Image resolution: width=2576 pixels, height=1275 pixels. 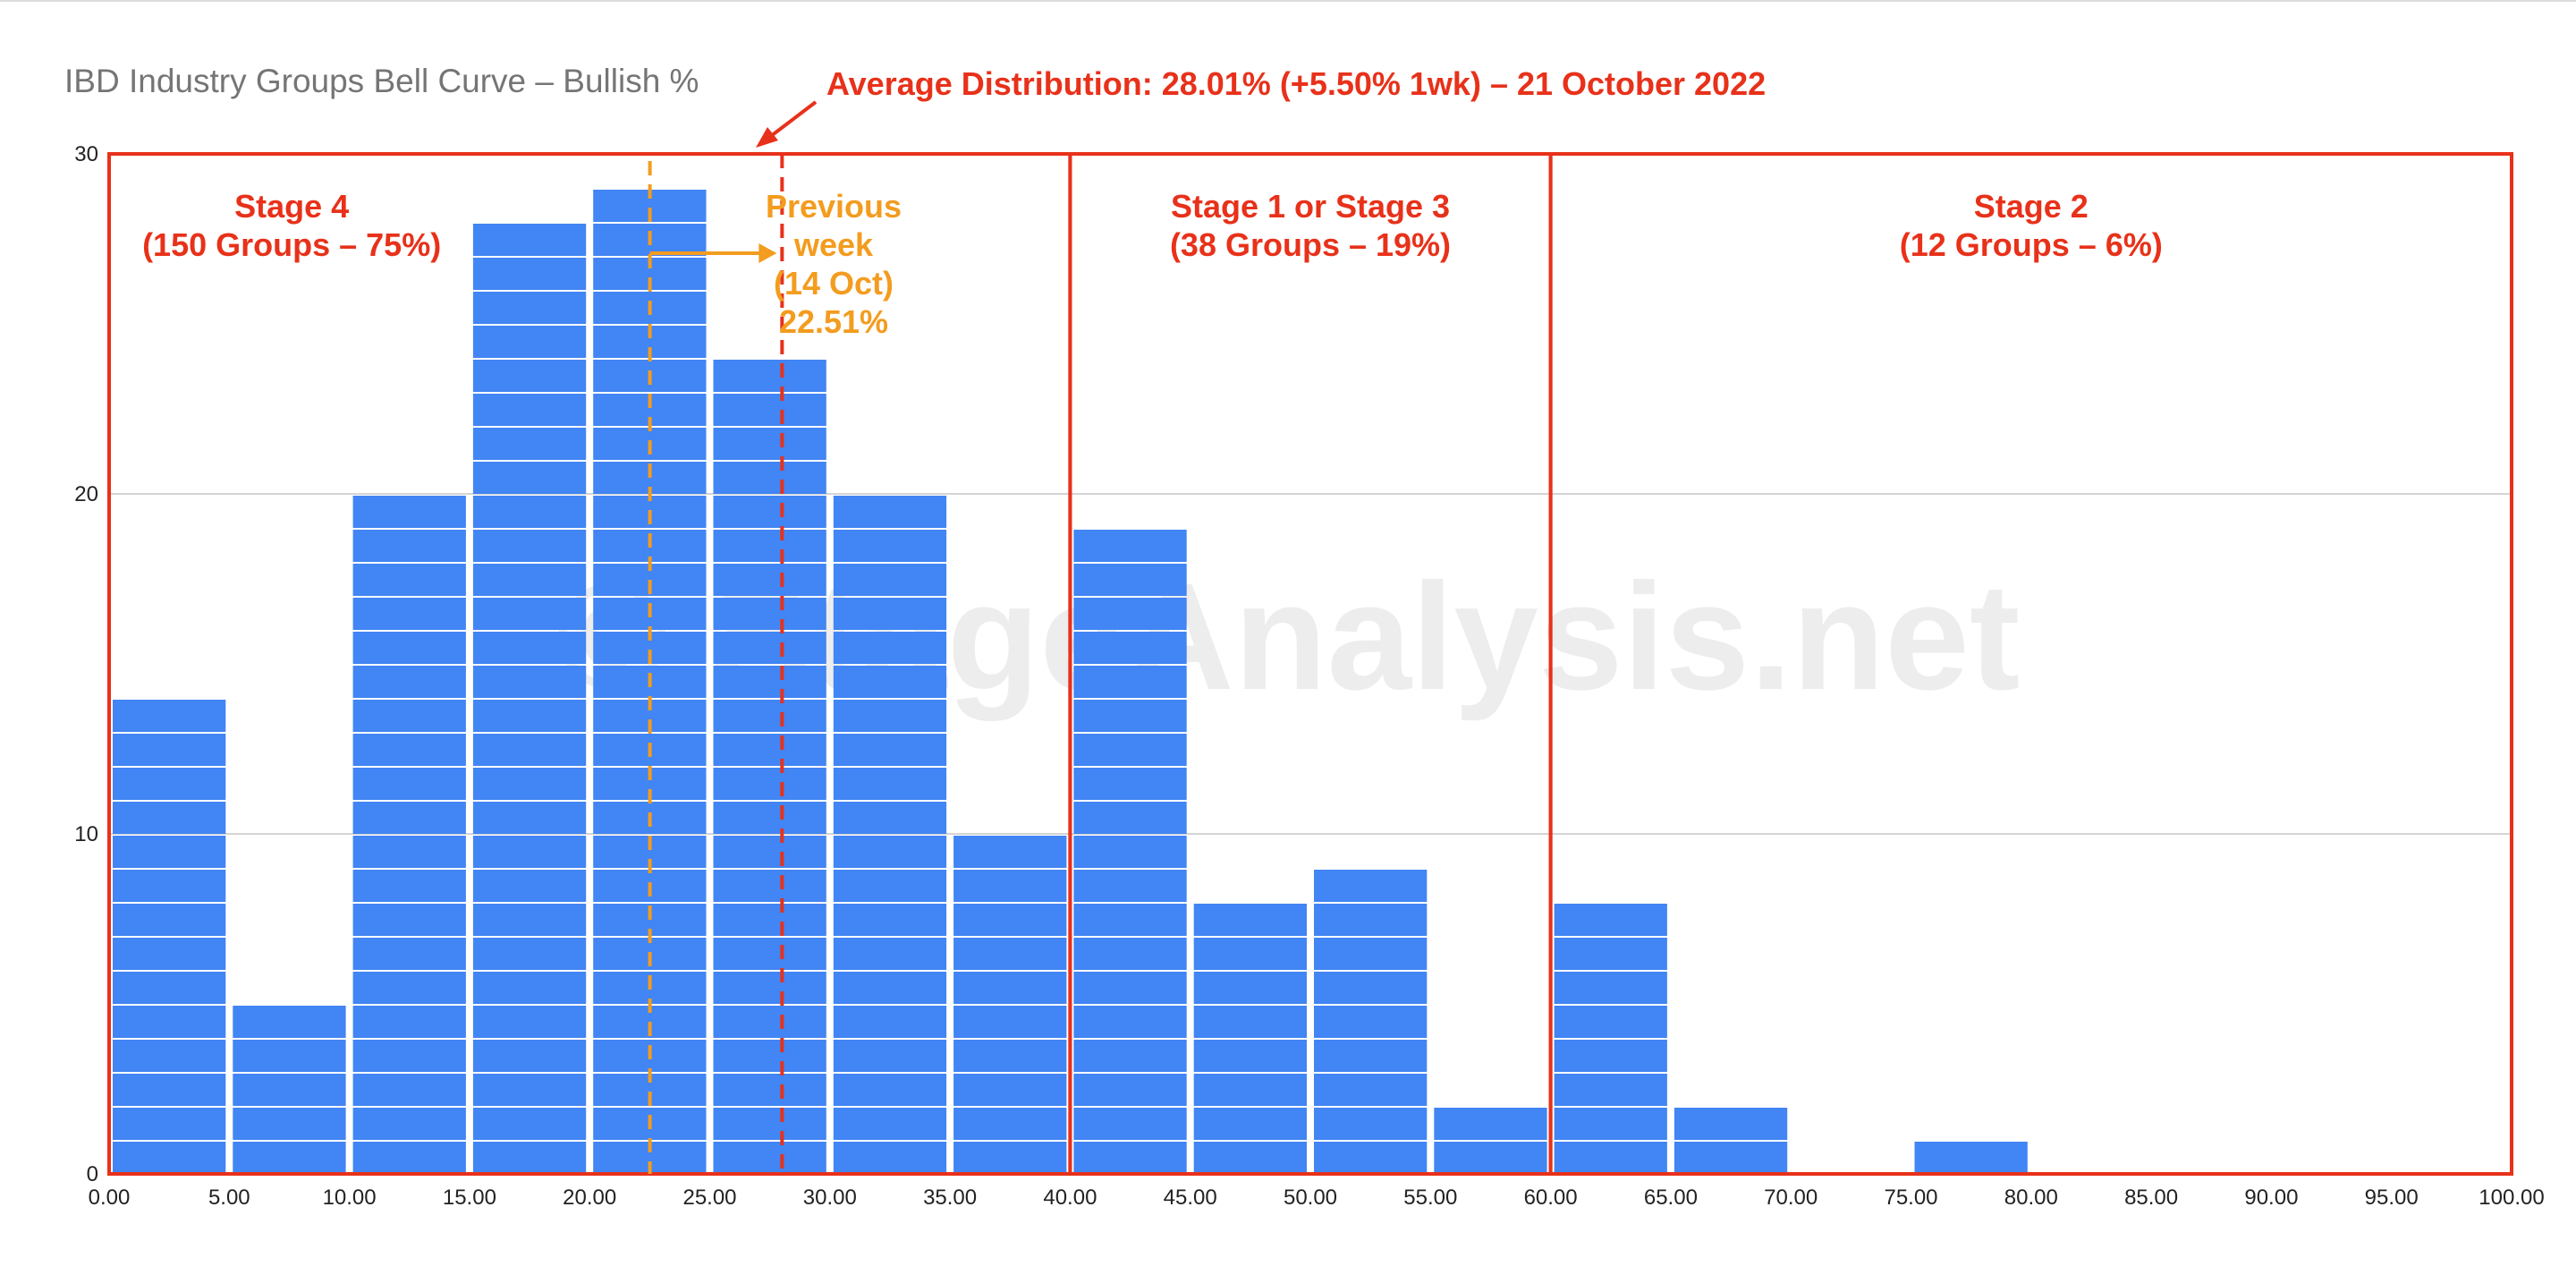 I want to click on x-tick-label: 35.00, so click(x=950, y=1198).